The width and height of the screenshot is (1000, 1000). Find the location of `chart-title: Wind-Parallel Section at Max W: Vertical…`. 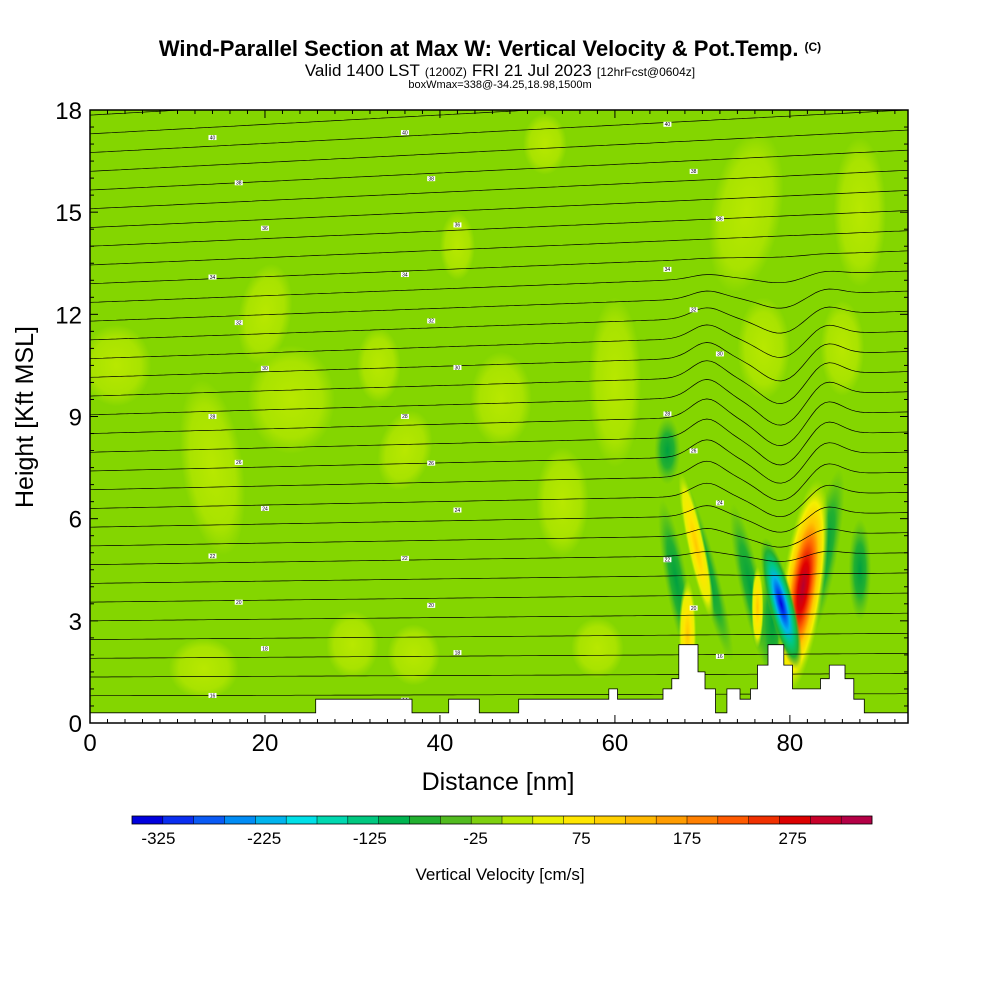

chart-title: Wind-Parallel Section at Max W: Vertical… is located at coordinates (490, 48).